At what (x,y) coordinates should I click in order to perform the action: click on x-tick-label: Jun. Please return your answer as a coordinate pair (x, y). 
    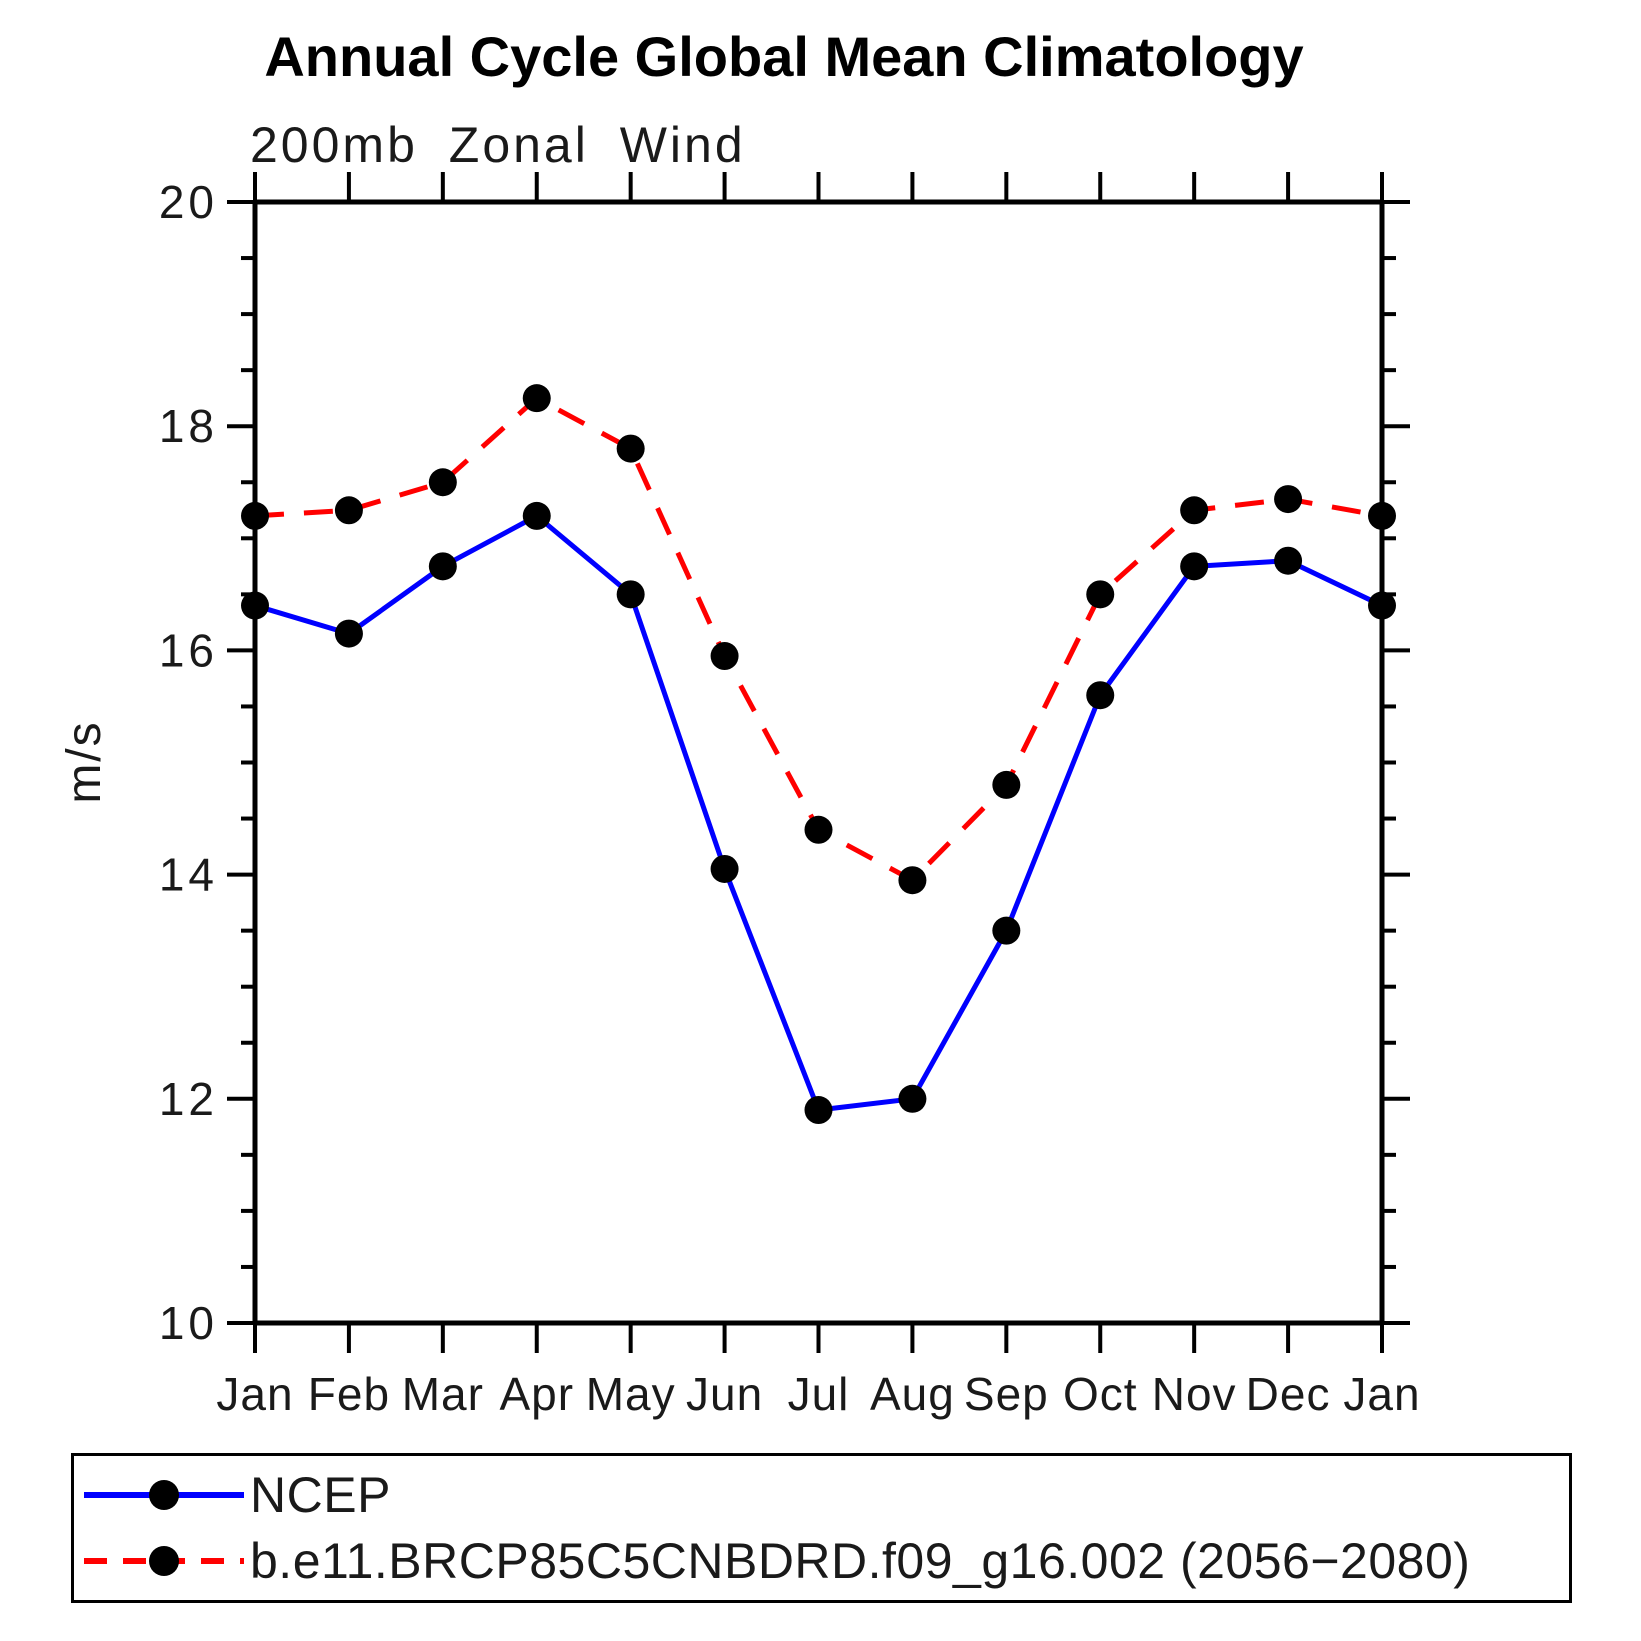
    Looking at the image, I should click on (724, 1394).